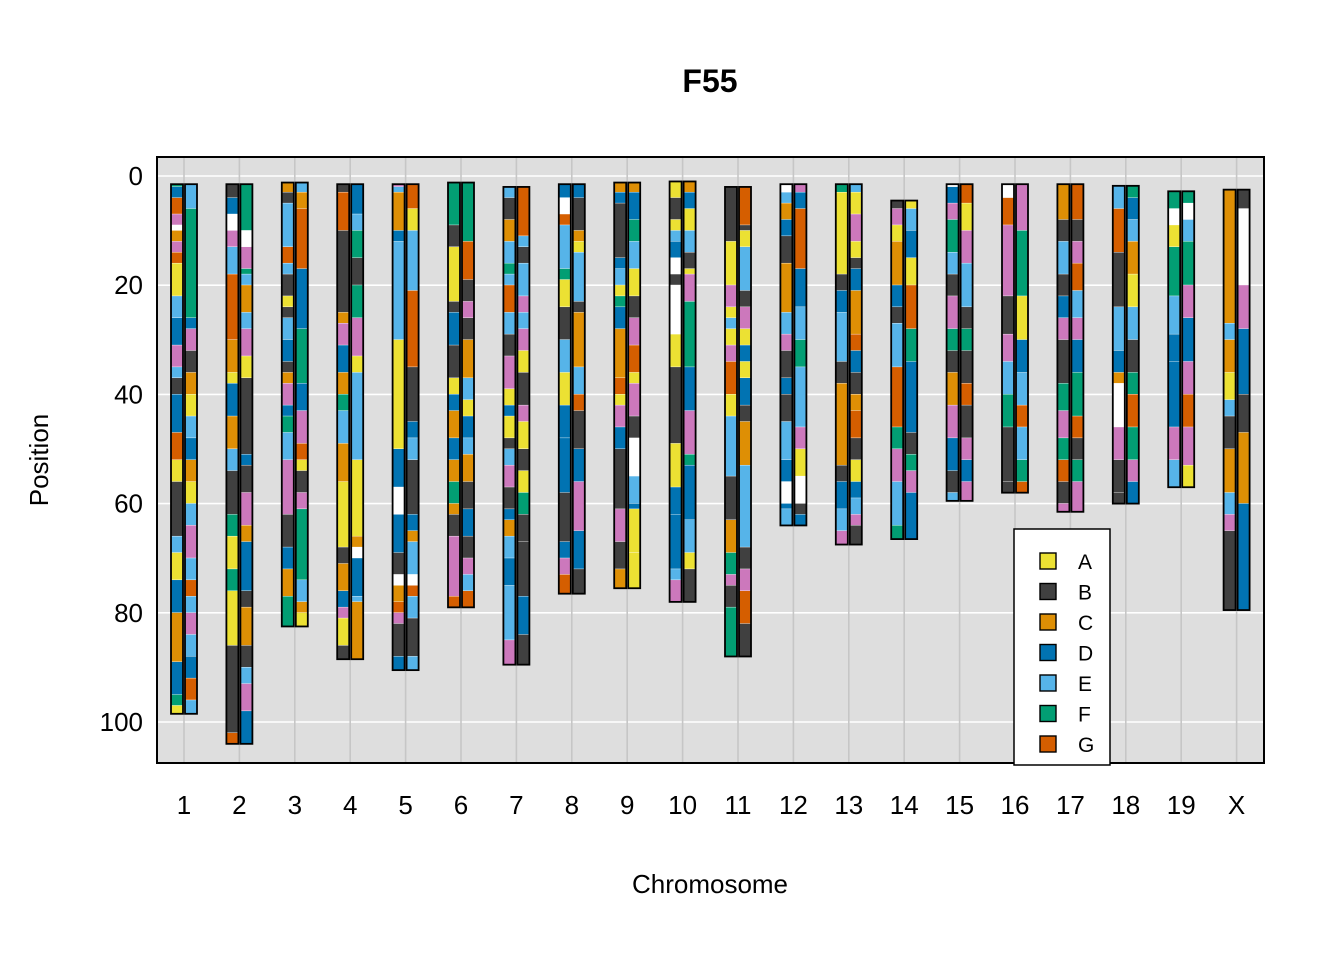 The image size is (1344, 960). What do you see at coordinates (1015, 805) in the screenshot?
I see `x-tick-label: 16` at bounding box center [1015, 805].